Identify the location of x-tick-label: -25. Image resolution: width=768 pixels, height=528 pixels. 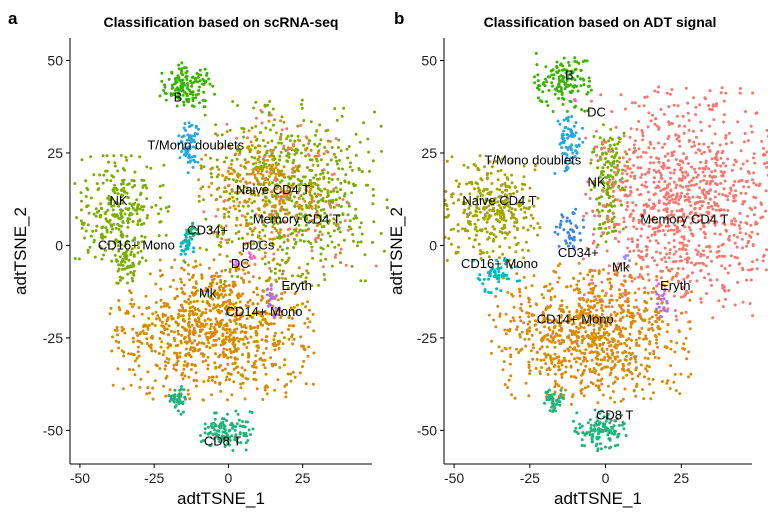
(154, 478).